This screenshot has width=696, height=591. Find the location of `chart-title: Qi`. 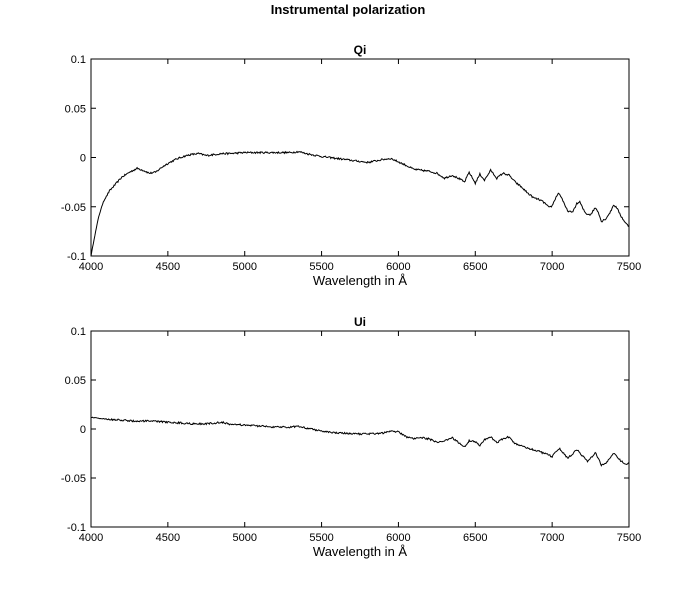

chart-title: Qi is located at coordinates (360, 50).